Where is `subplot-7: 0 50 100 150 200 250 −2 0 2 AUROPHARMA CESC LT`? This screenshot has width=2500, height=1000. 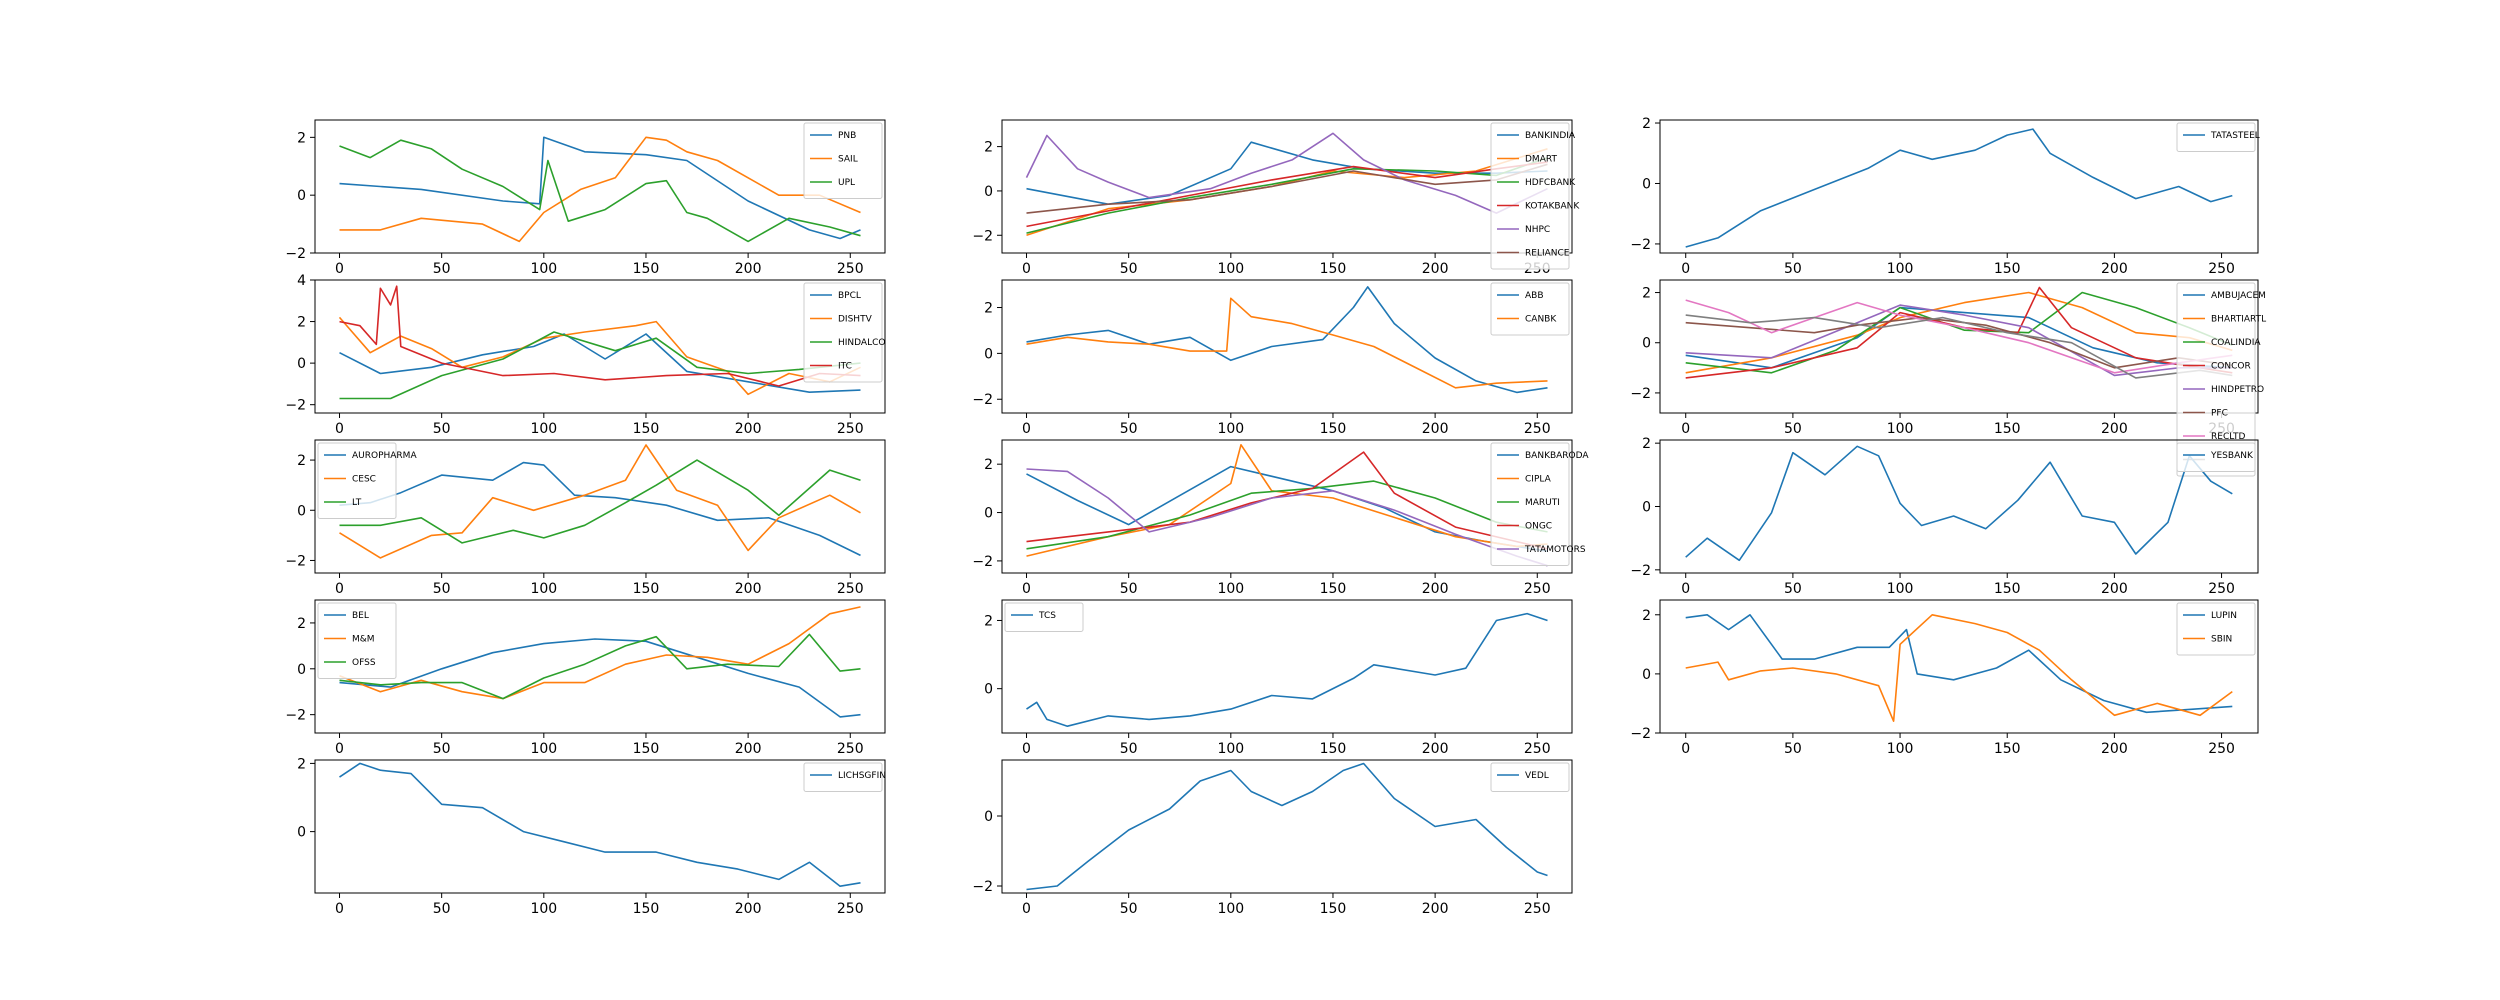 subplot-7: 0 50 100 150 200 250 −2 0 2 AUROPHARMA CESC LT is located at coordinates (585, 518).